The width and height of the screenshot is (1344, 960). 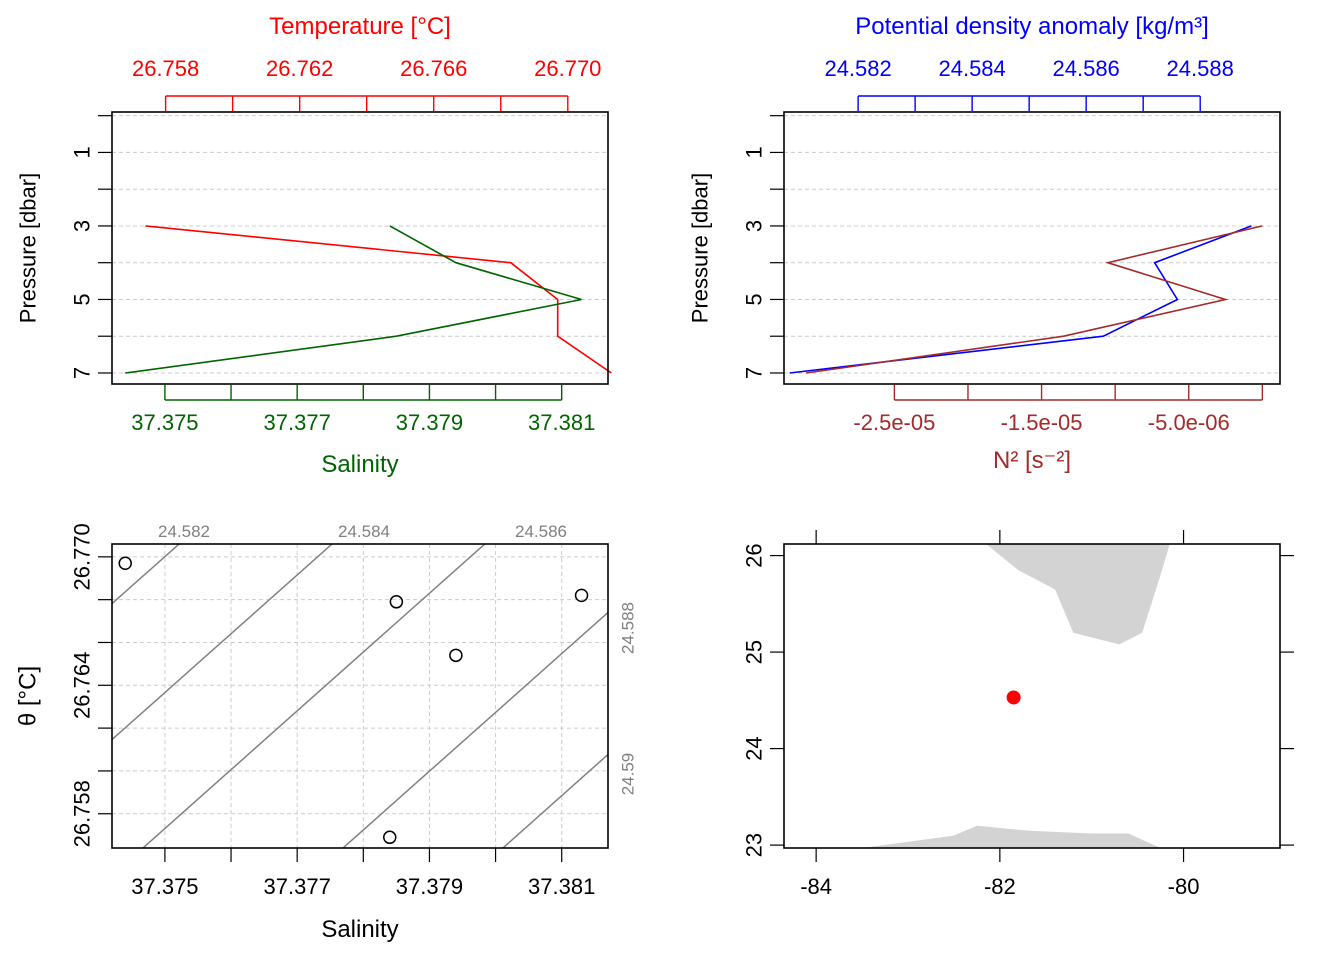 I want to click on map-y-tick-label: 23, so click(x=754, y=845).